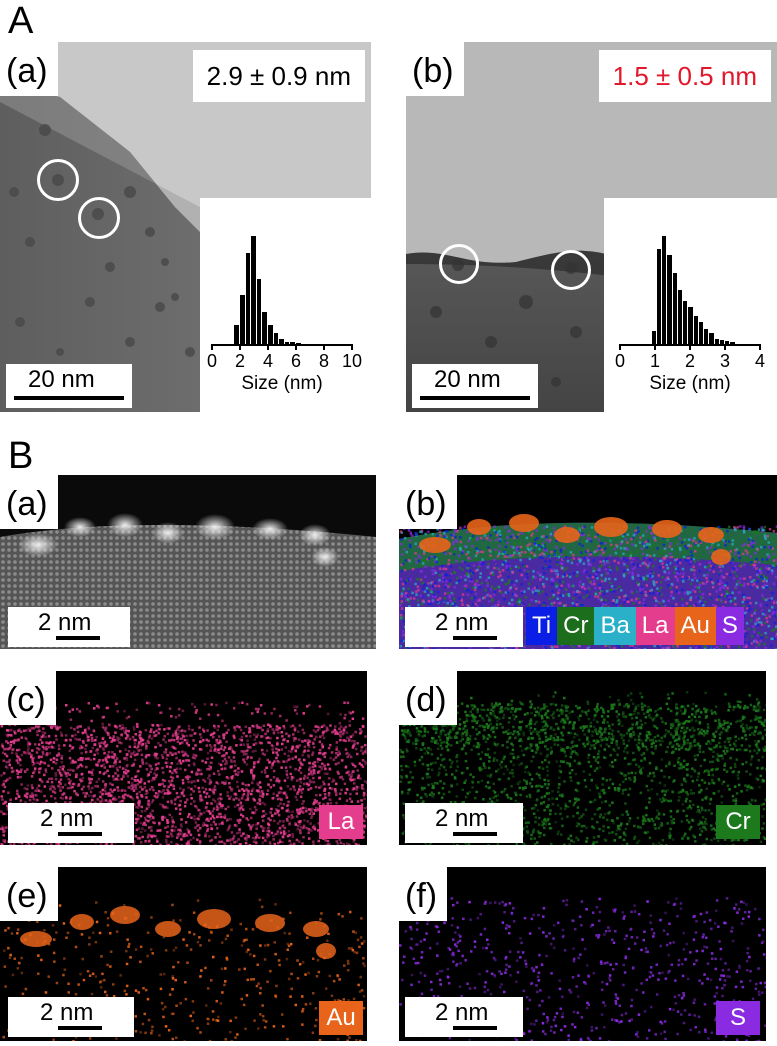  Describe the element at coordinates (324, 361) in the screenshot. I see `x-axis-tick-label: 8` at that location.